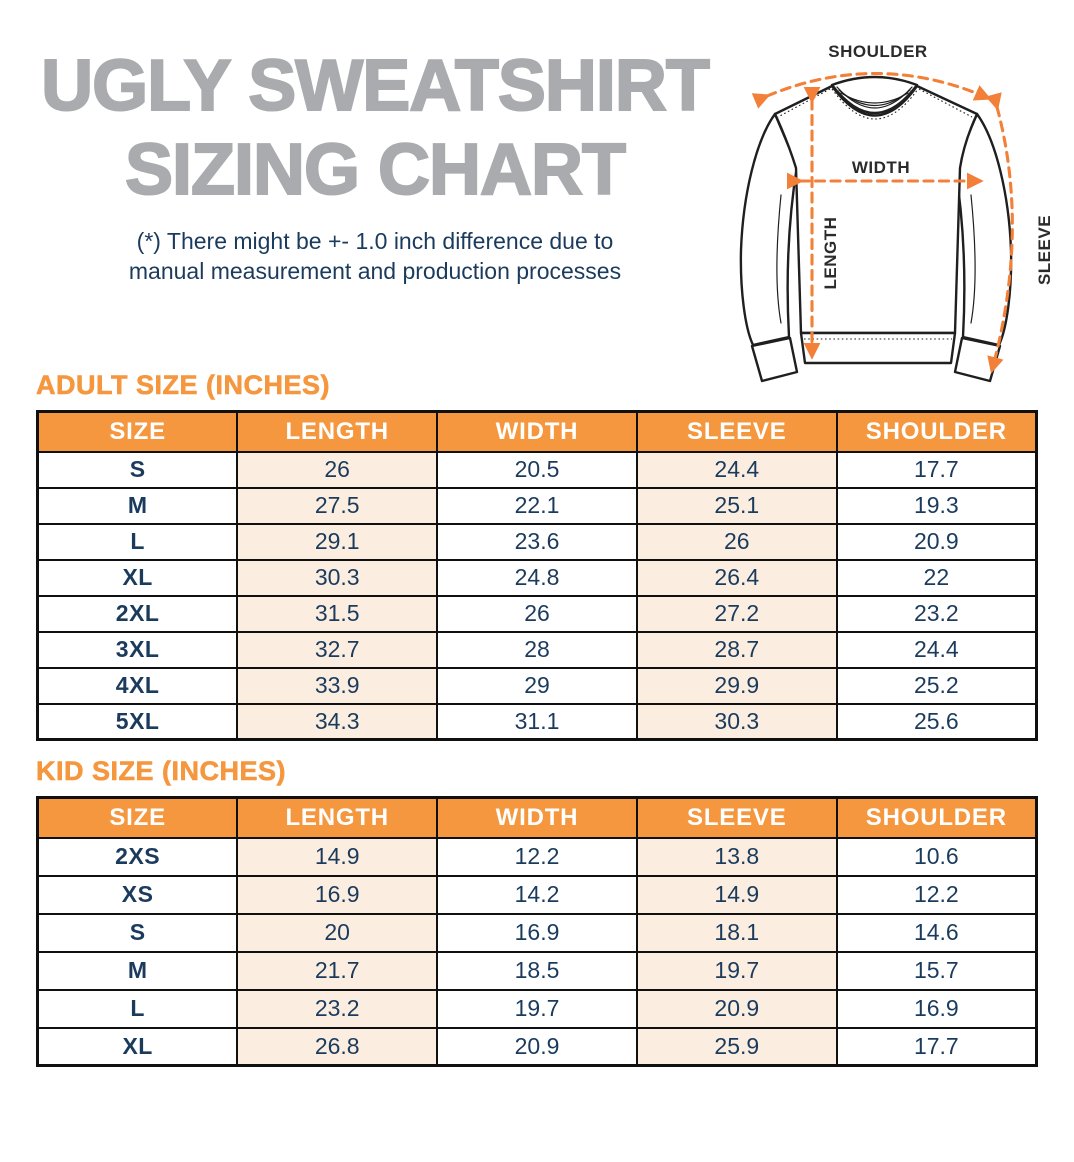 This screenshot has height=1162, width=1074. I want to click on width-cell: 12.2, so click(537, 856).